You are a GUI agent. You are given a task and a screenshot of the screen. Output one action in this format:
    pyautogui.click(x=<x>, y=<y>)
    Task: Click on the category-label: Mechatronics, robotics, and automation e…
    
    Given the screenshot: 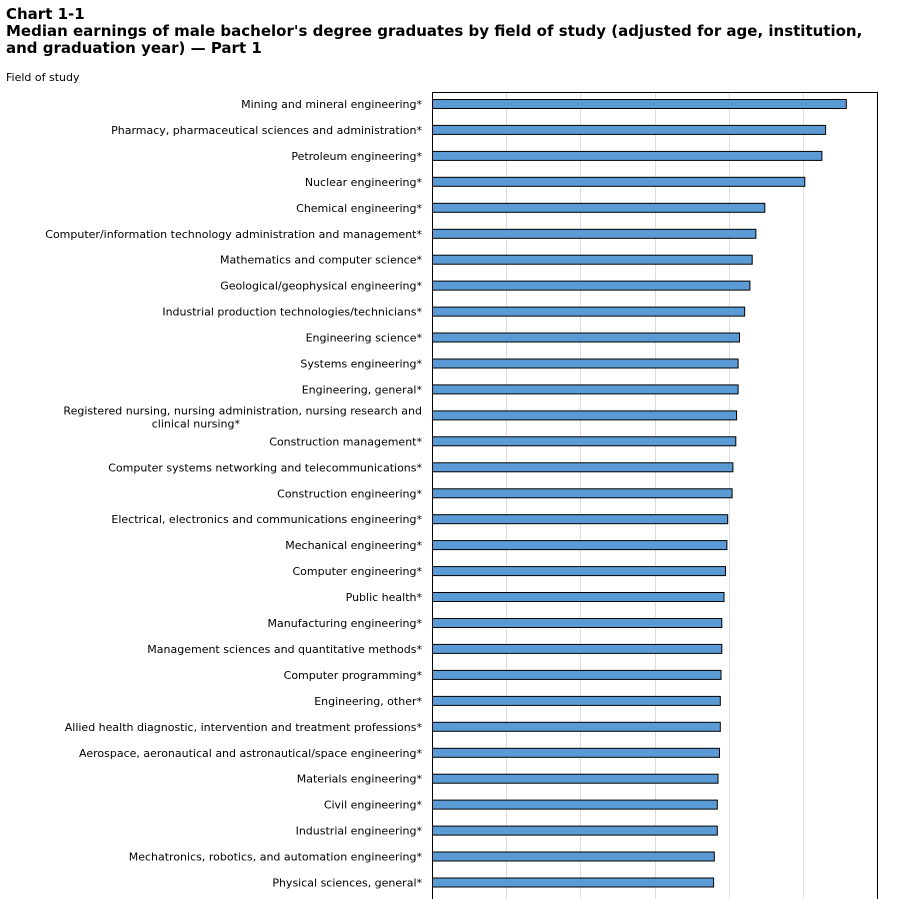 What is the action you would take?
    pyautogui.click(x=276, y=857)
    